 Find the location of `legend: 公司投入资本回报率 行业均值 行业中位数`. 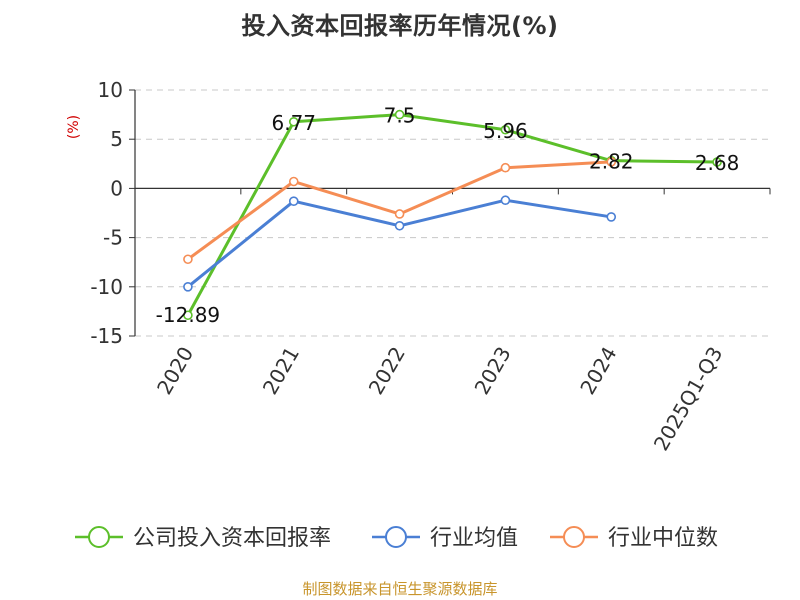

legend: 公司投入资本回报率 行业均值 行业中位数 is located at coordinates (396, 538).